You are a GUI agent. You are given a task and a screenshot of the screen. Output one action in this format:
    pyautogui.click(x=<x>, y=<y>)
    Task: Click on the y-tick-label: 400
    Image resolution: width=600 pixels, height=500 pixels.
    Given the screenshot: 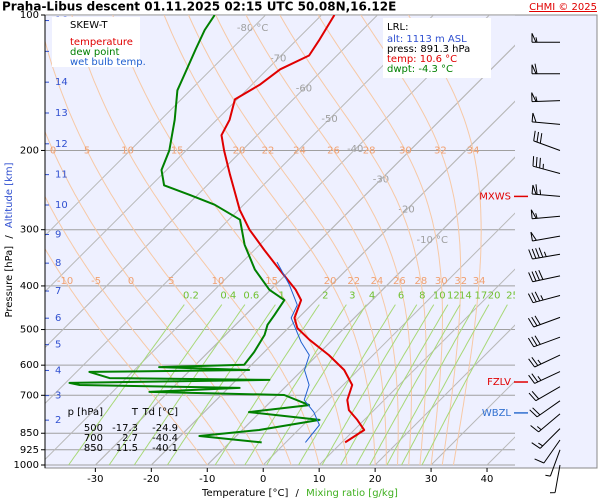 What is the action you would take?
    pyautogui.click(x=29, y=286)
    